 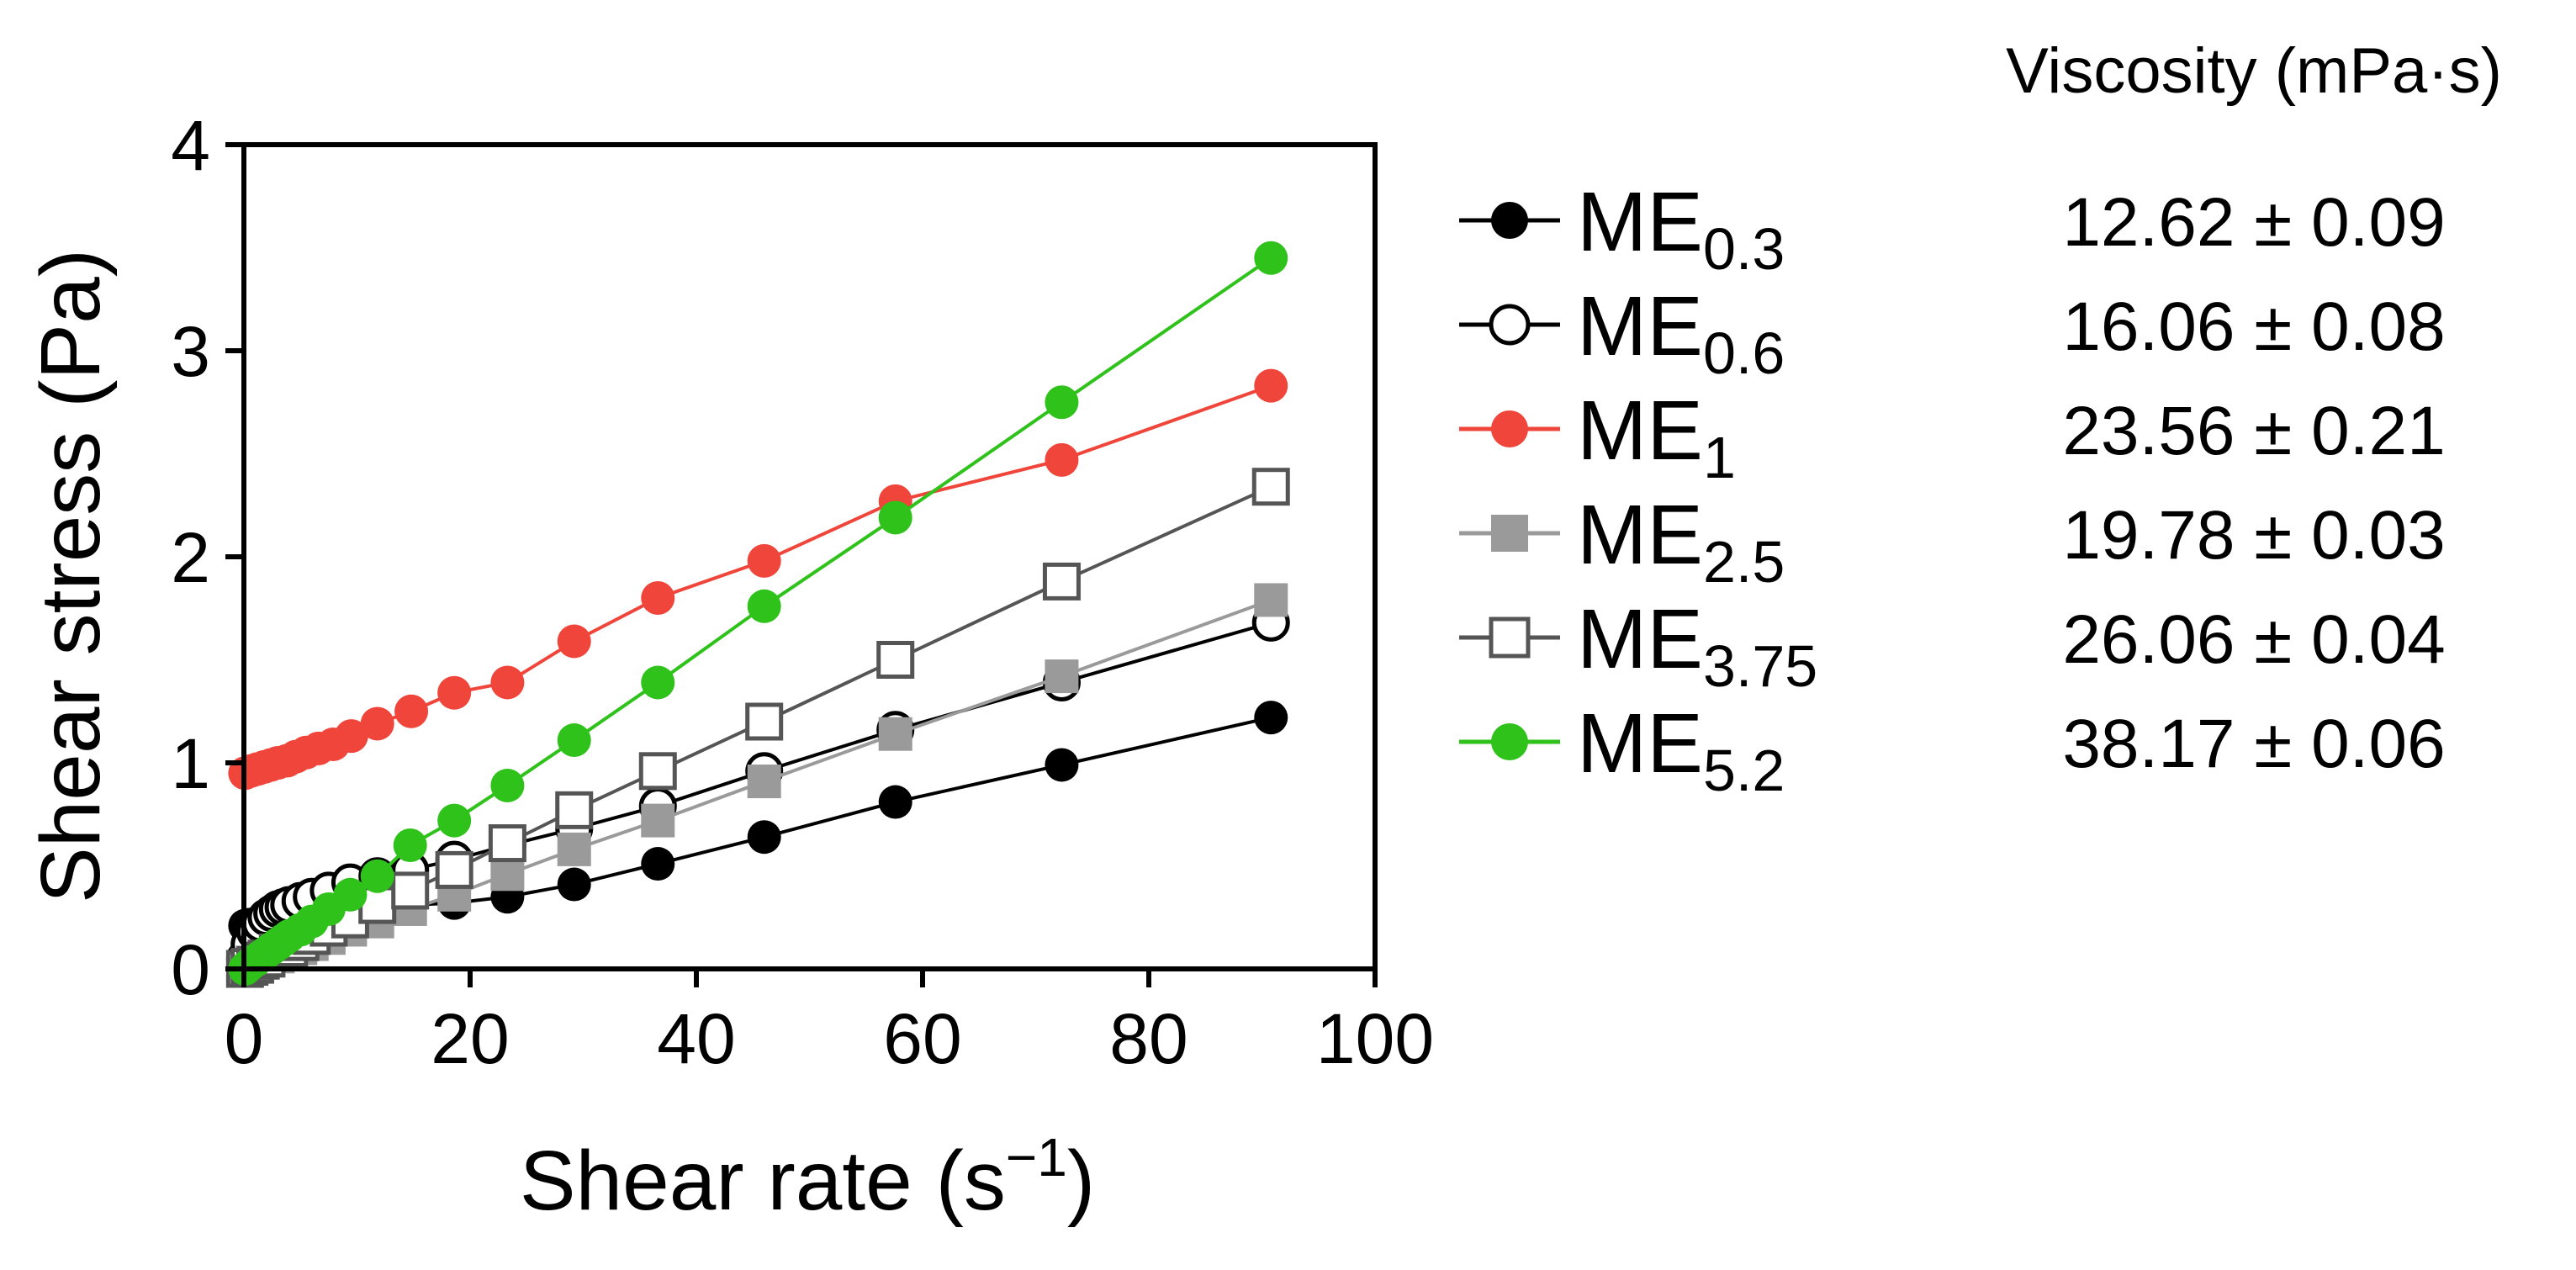 I want to click on viscosity-value: 12.62 ± 0.09, so click(x=2253, y=223).